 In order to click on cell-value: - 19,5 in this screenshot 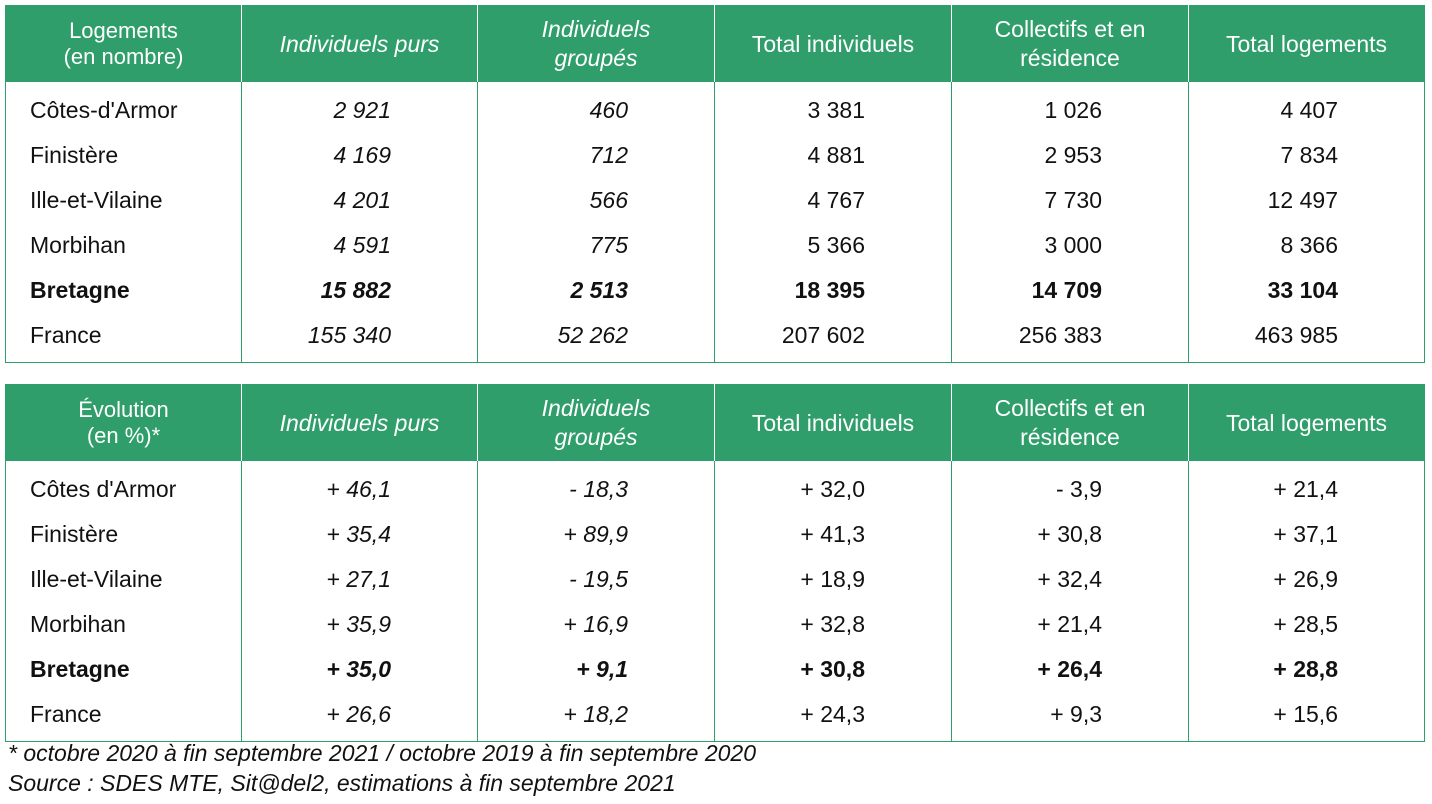, I will do `click(596, 579)`.